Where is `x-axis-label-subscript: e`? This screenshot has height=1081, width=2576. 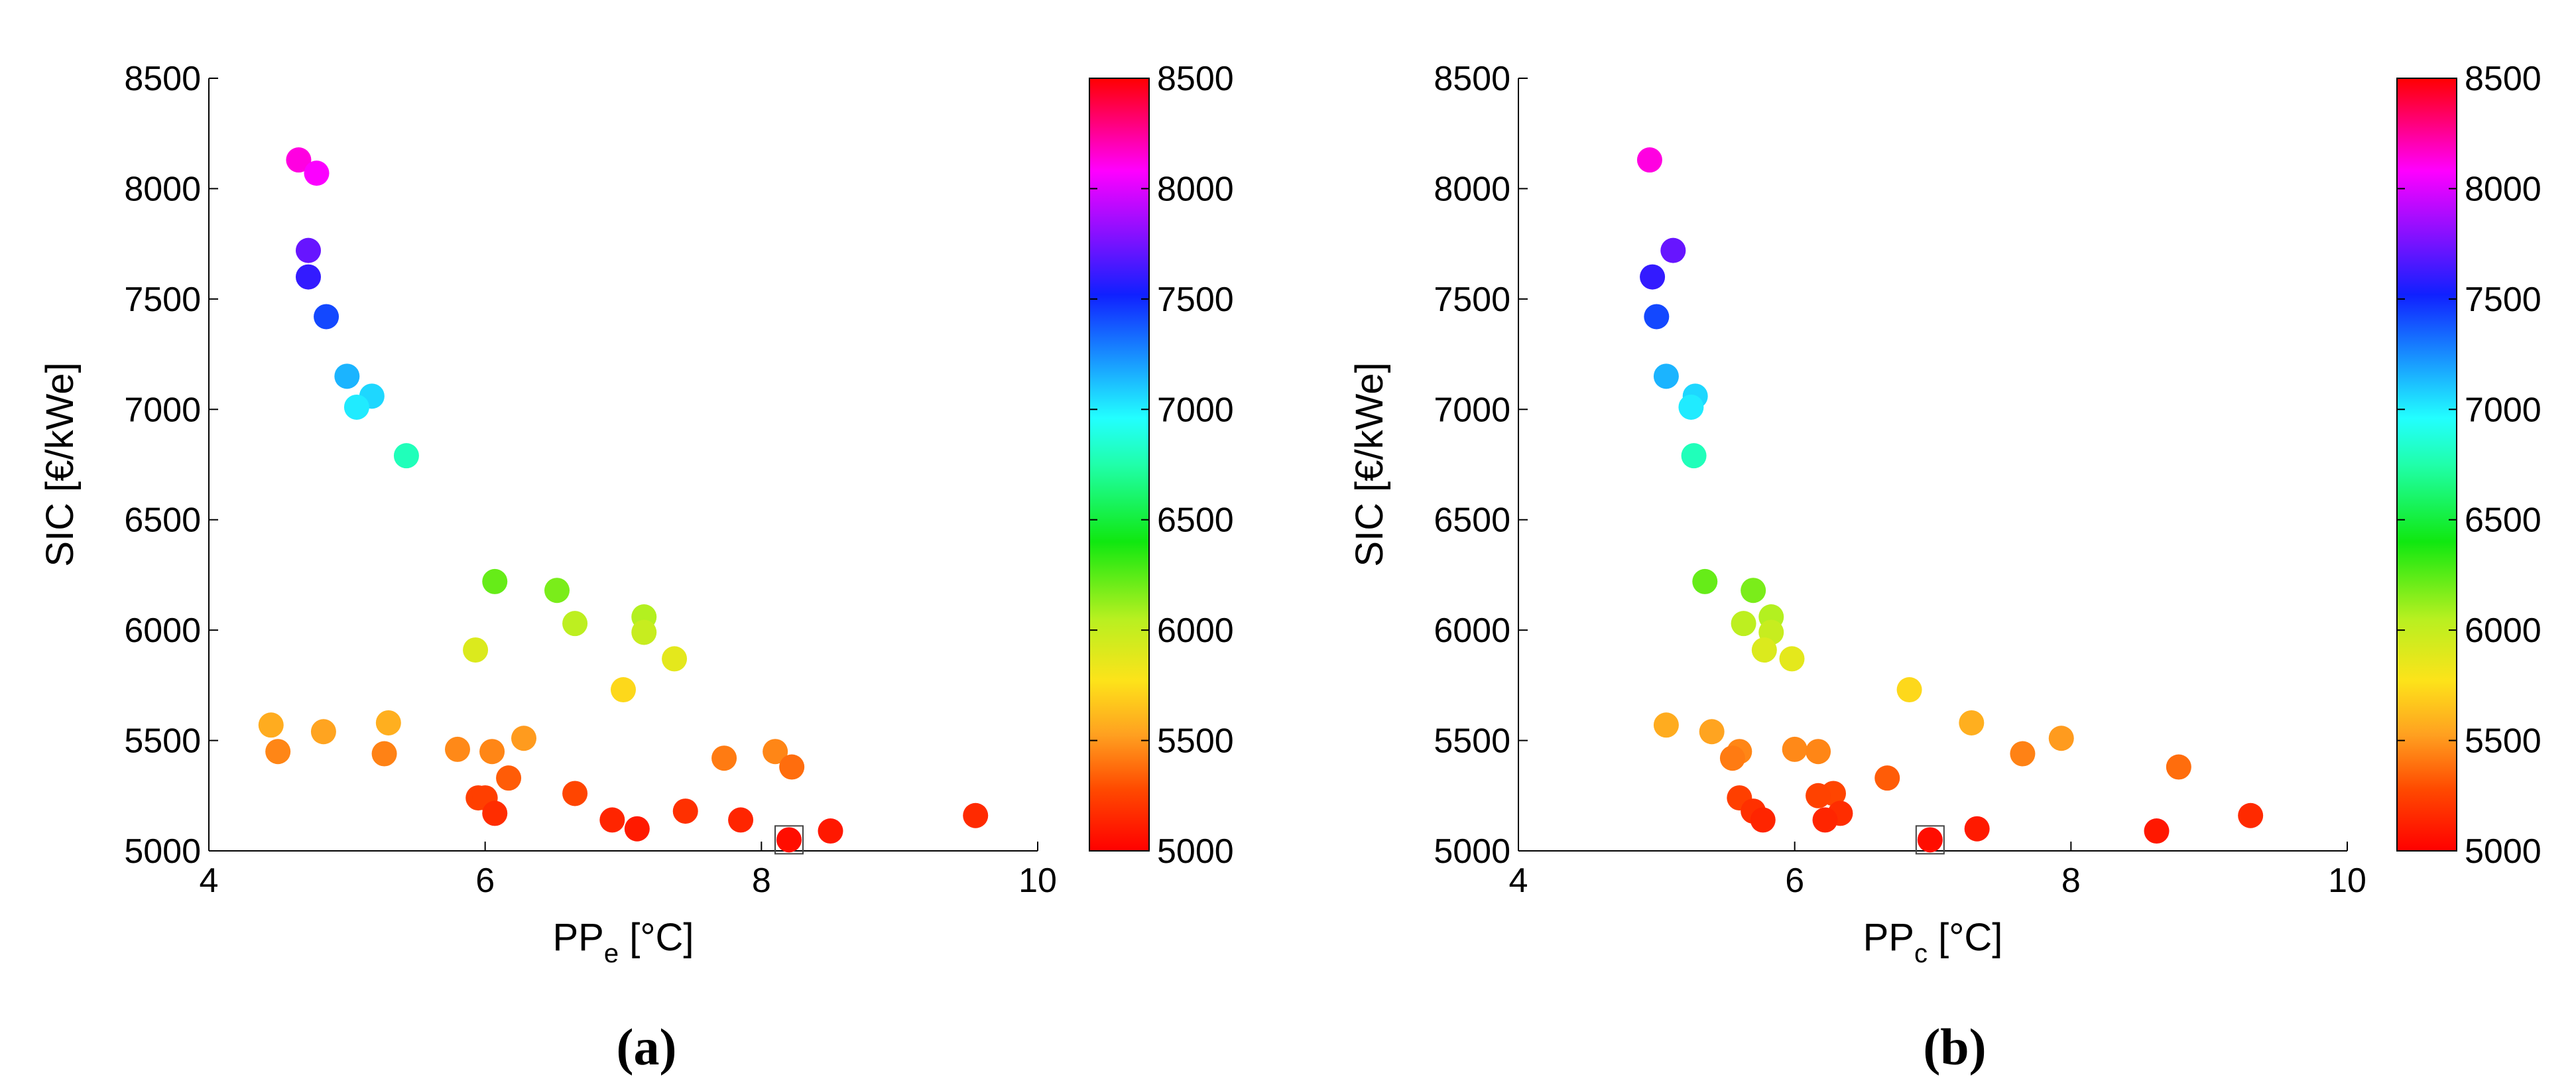
x-axis-label-subscript: e is located at coordinates (611, 953).